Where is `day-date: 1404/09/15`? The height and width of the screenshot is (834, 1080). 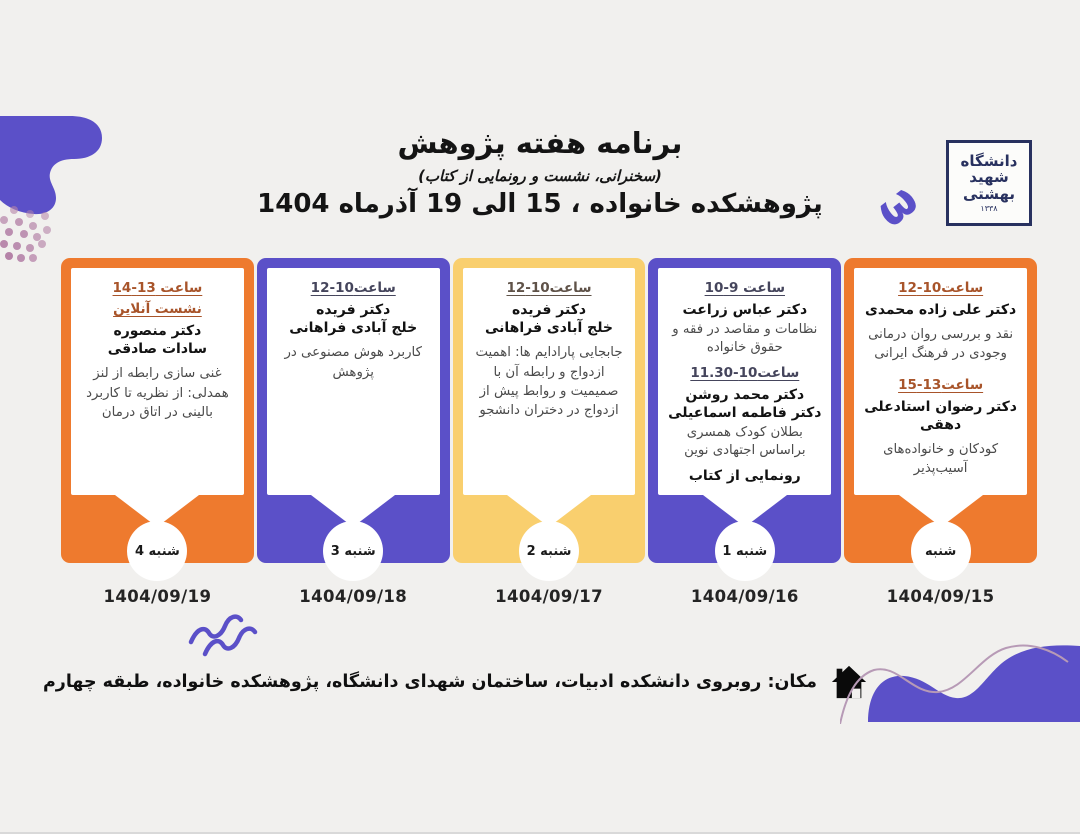
day-date: 1404/09/15 is located at coordinates (940, 596).